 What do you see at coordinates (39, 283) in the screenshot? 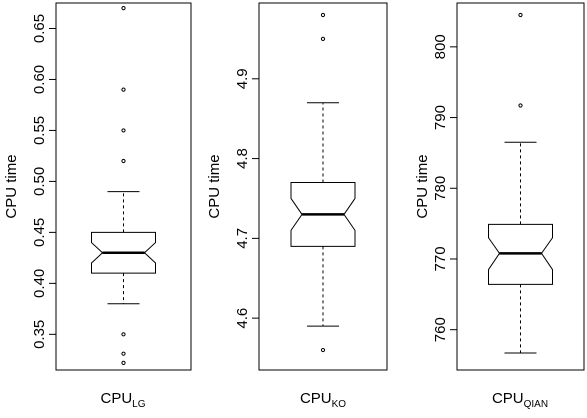
I see `y-tick-label: 0.40` at bounding box center [39, 283].